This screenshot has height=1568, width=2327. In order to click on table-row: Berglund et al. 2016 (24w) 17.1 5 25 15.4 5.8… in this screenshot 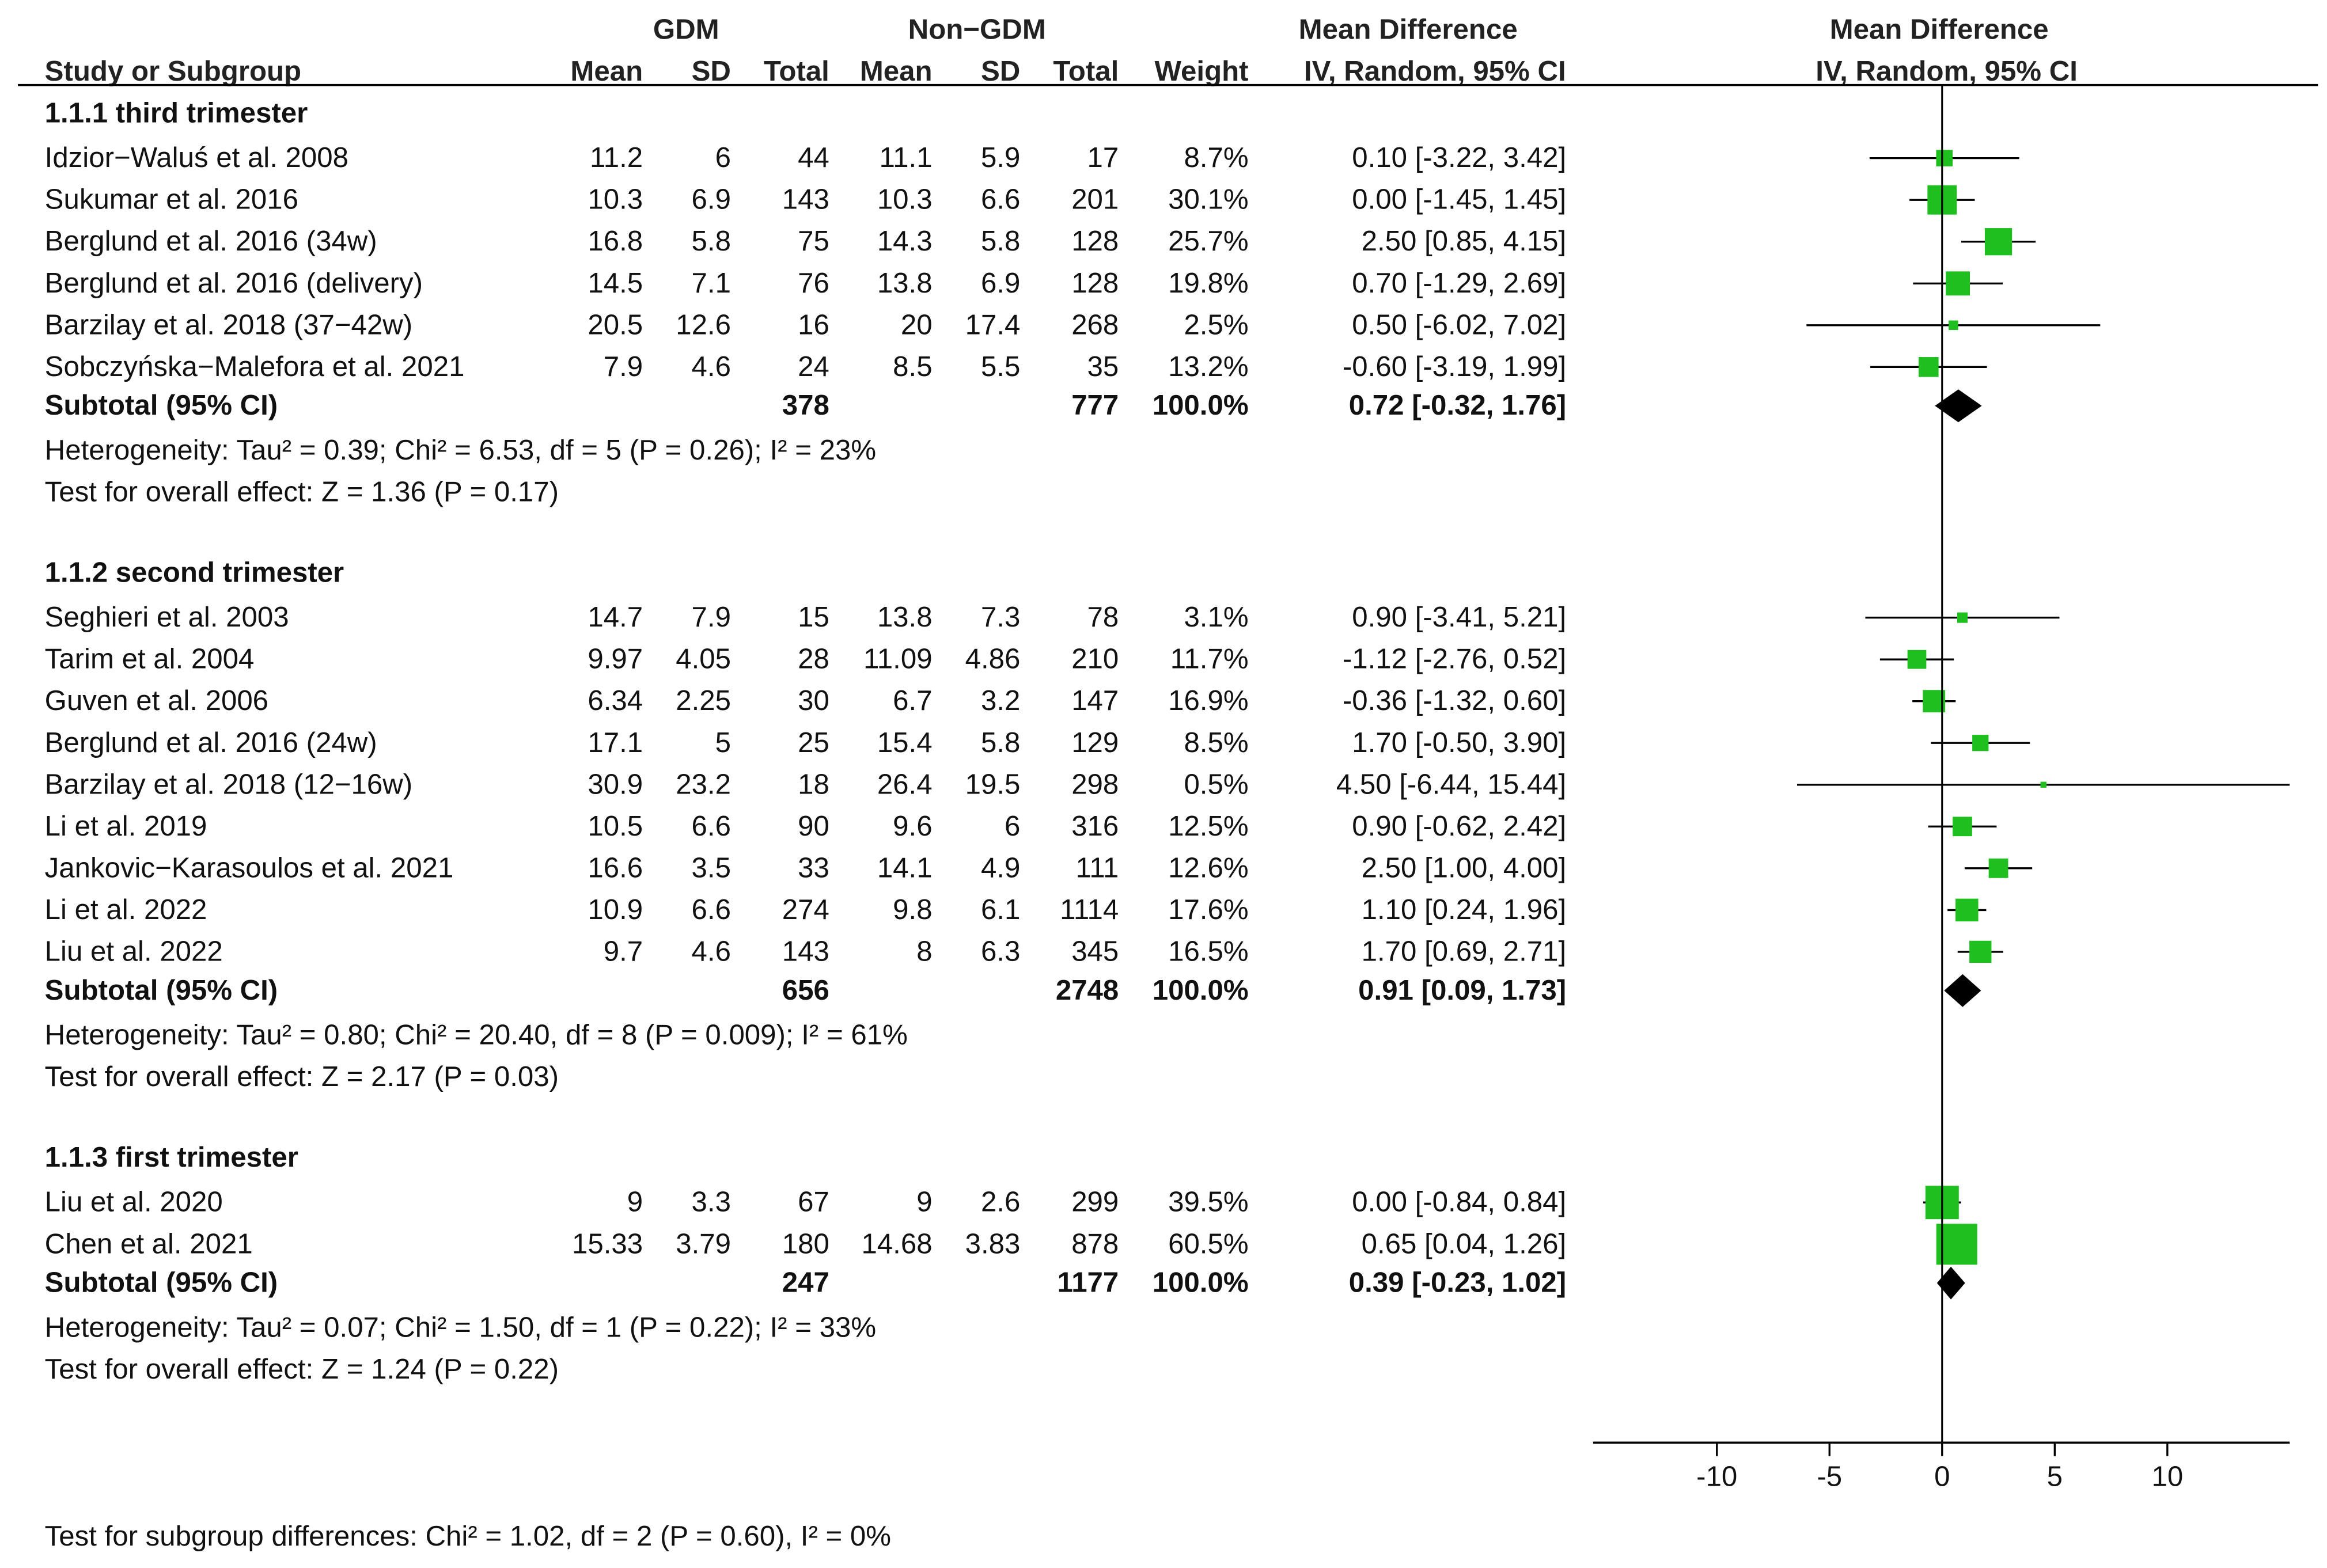, I will do `click(805, 742)`.